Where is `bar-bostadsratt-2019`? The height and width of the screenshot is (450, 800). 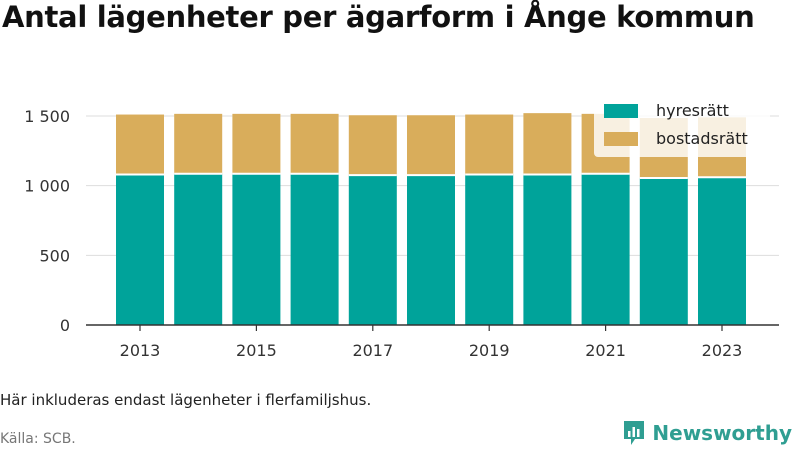 bar-bostadsratt-2019 is located at coordinates (489, 144).